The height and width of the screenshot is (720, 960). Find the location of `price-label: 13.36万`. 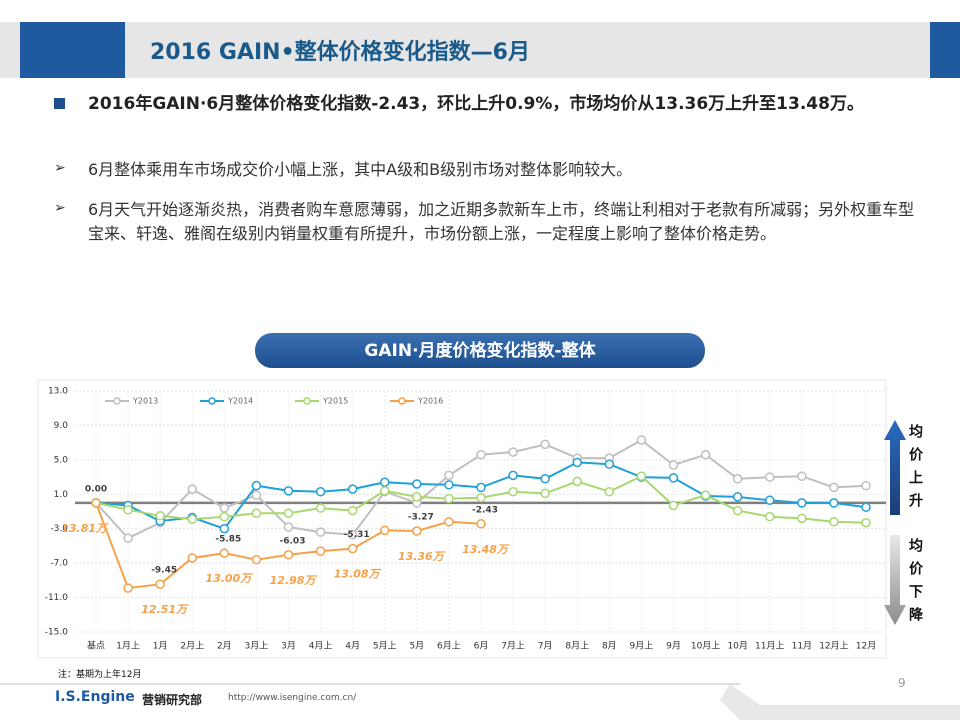

price-label: 13.36万 is located at coordinates (422, 556).